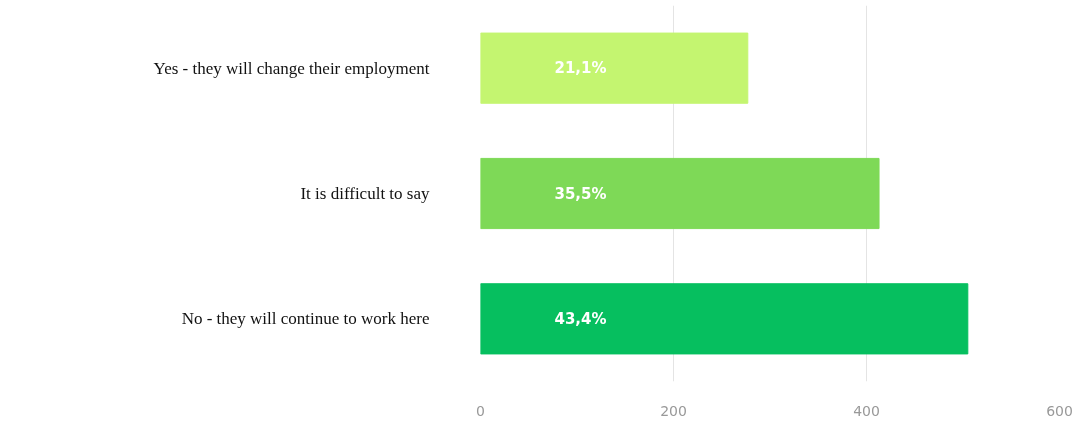  I want to click on x-tick-label: 600, so click(1059, 410).